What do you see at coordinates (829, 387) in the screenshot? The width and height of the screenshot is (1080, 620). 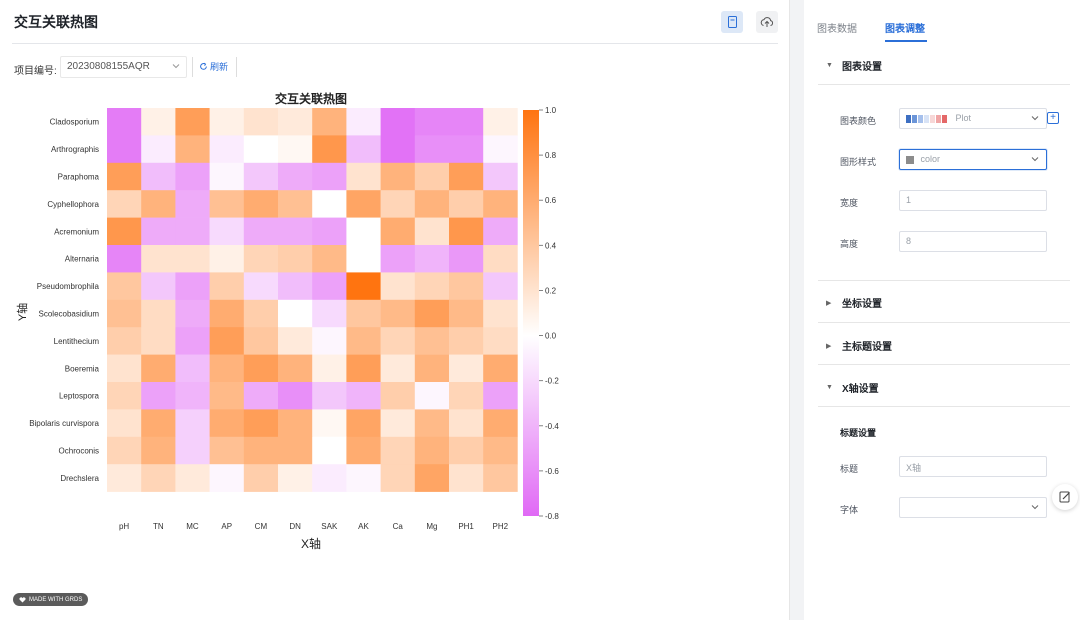 I see `caret-down-icon: ▼` at bounding box center [829, 387].